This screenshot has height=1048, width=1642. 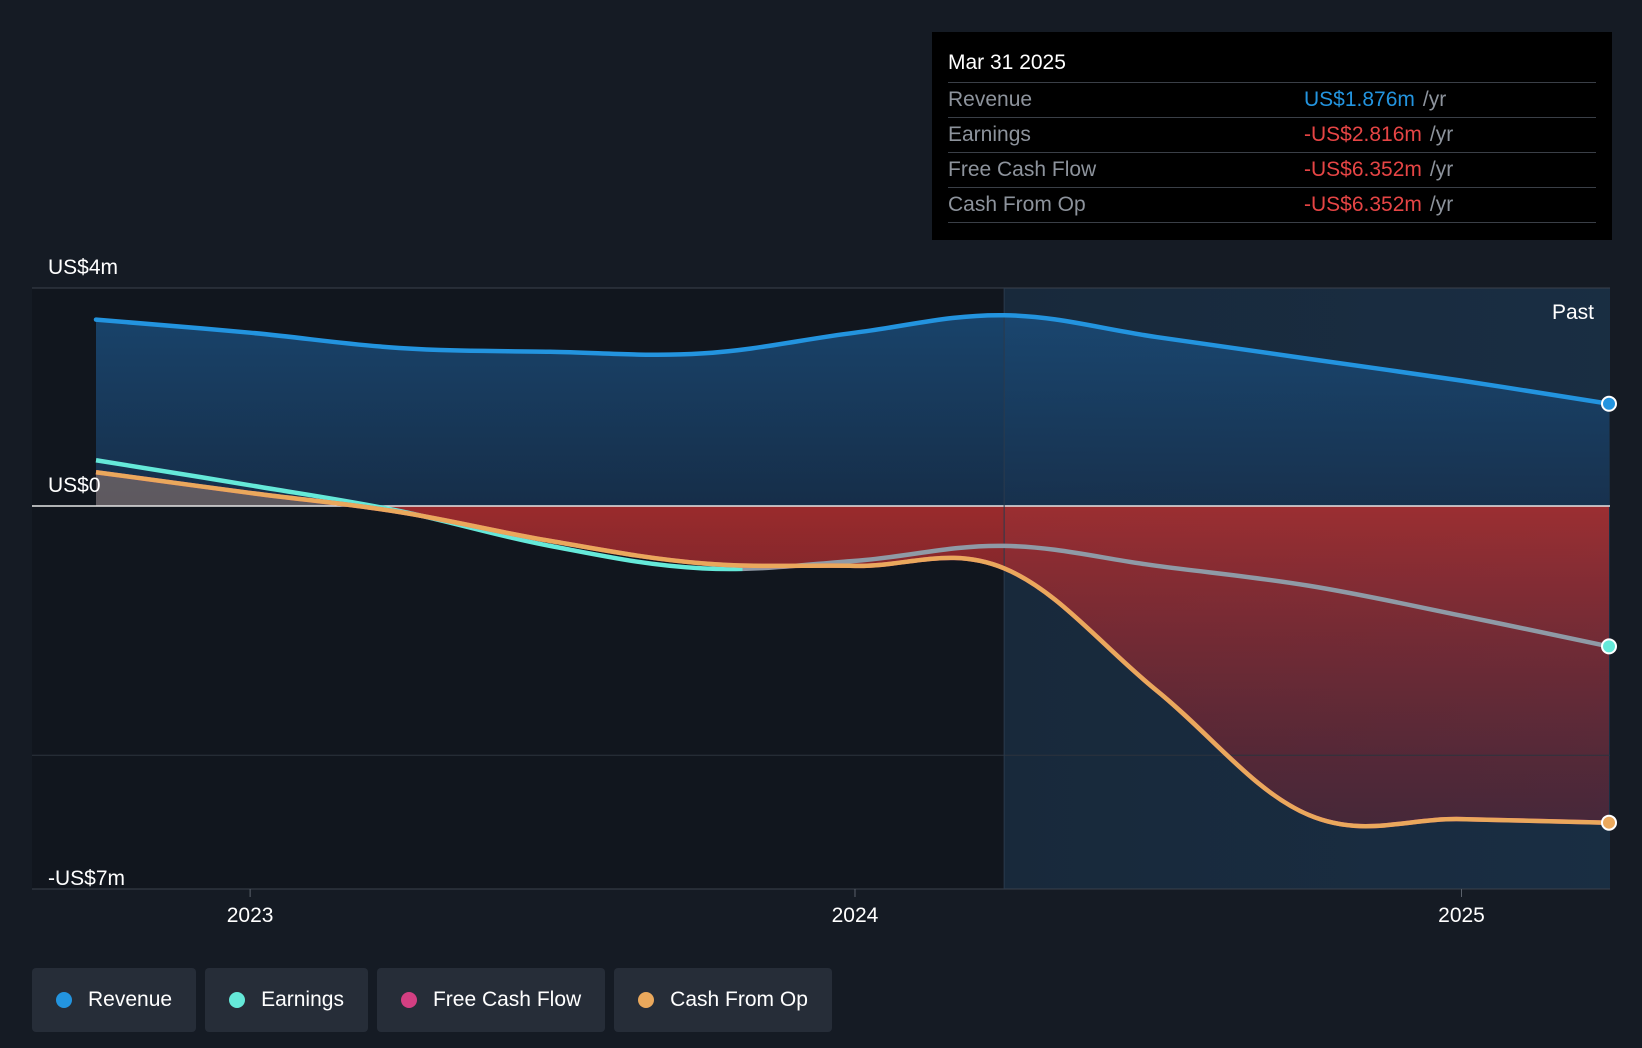 I want to click on legend-item-free-cash-flow: Free Cash Flow, so click(x=491, y=1000).